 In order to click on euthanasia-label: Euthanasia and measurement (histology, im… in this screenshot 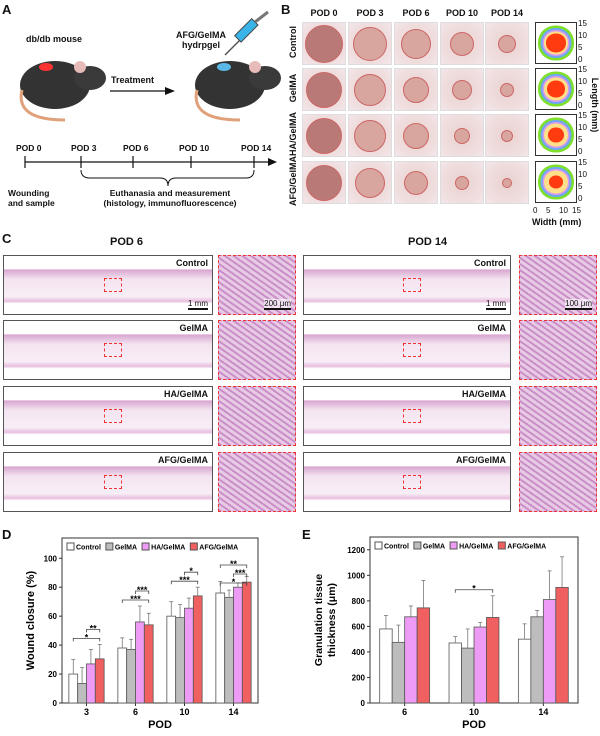, I will do `click(170, 198)`.